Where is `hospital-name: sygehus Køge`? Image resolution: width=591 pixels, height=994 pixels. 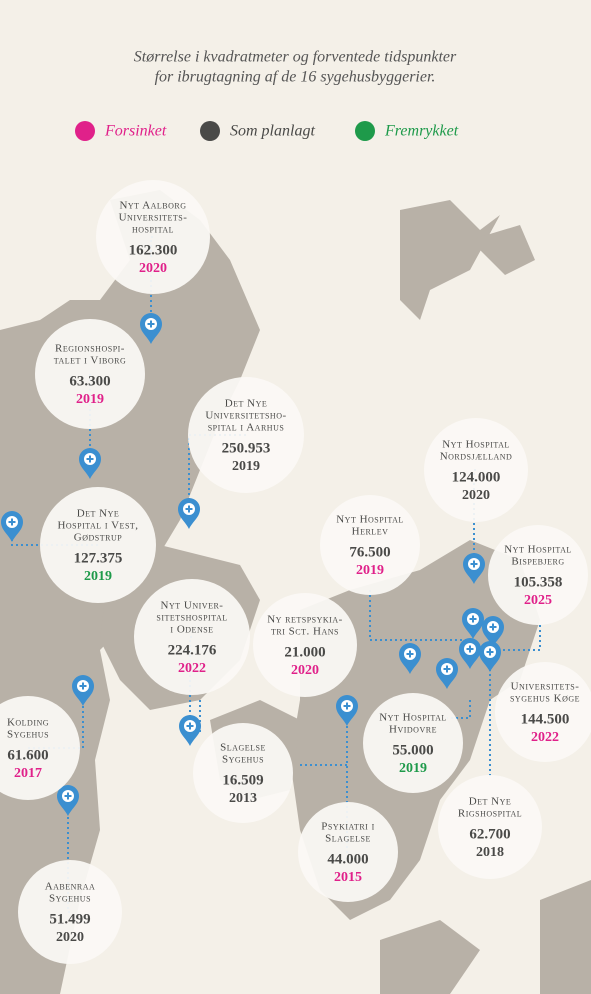 hospital-name: sygehus Køge is located at coordinates (545, 699).